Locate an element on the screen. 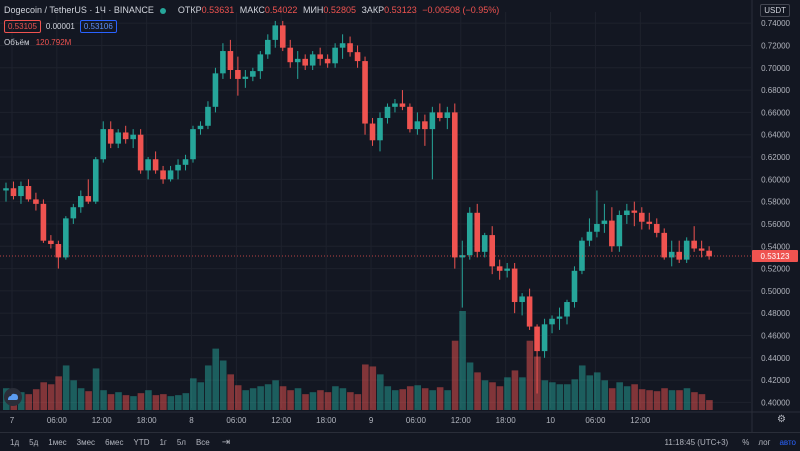  tradingview-logo-icon is located at coordinates (13, 397).